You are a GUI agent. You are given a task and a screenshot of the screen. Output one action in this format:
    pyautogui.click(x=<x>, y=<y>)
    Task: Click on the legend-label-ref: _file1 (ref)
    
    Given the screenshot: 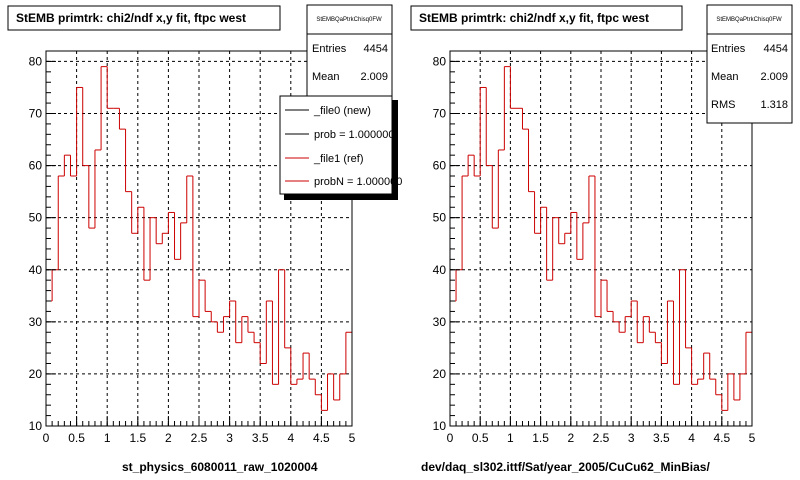 What is the action you would take?
    pyautogui.click(x=338, y=159)
    